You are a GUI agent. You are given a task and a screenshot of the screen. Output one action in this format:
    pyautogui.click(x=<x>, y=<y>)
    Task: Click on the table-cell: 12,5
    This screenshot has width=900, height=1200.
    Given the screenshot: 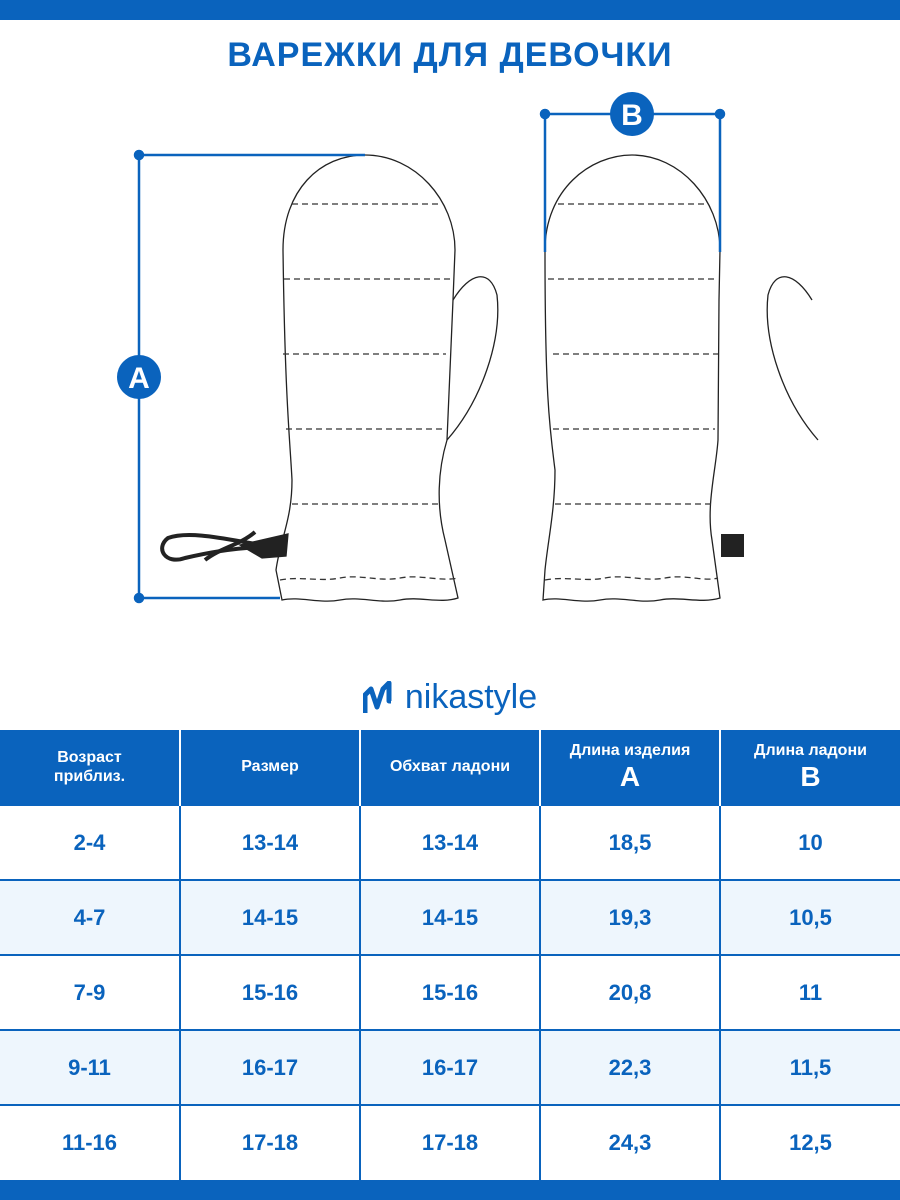 What is the action you would take?
    pyautogui.click(x=809, y=1142)
    